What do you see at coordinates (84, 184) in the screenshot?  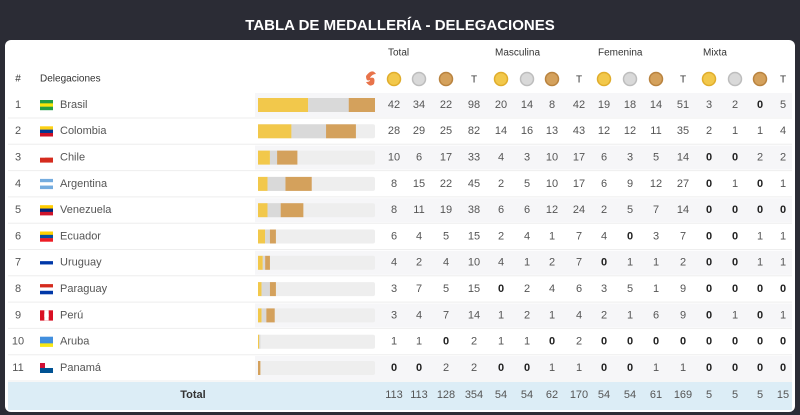 I see `delegation: Argentina` at bounding box center [84, 184].